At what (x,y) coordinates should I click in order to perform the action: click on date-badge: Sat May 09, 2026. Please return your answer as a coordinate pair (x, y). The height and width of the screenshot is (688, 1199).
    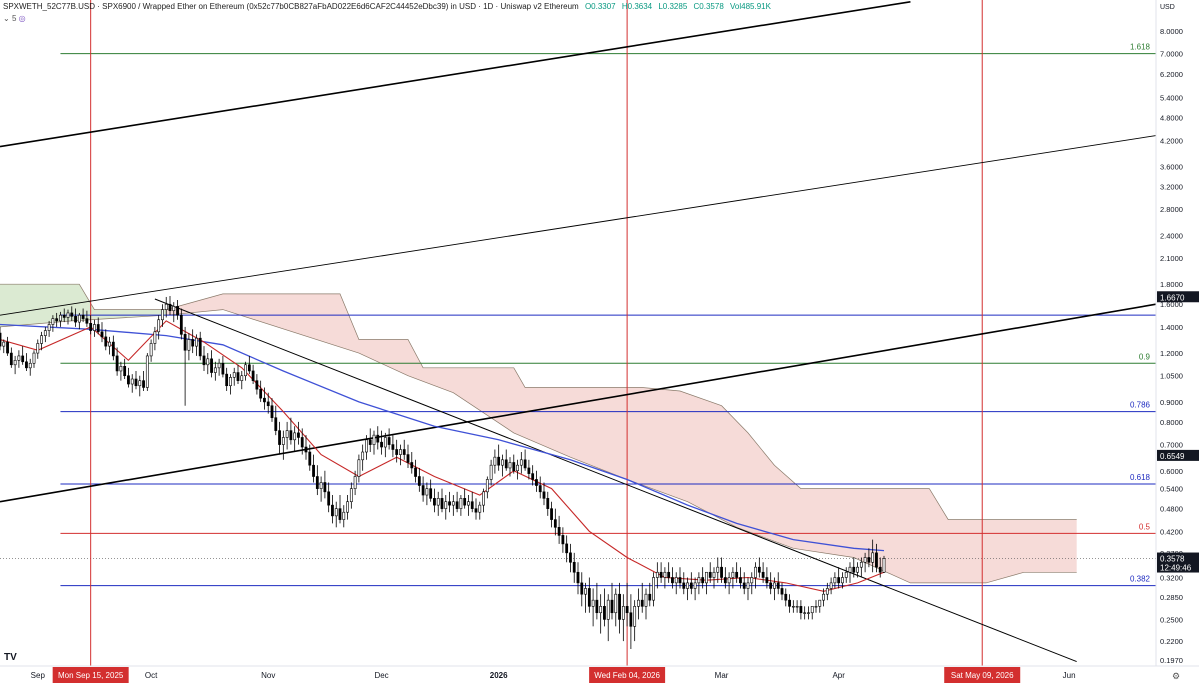
    Looking at the image, I should click on (982, 675).